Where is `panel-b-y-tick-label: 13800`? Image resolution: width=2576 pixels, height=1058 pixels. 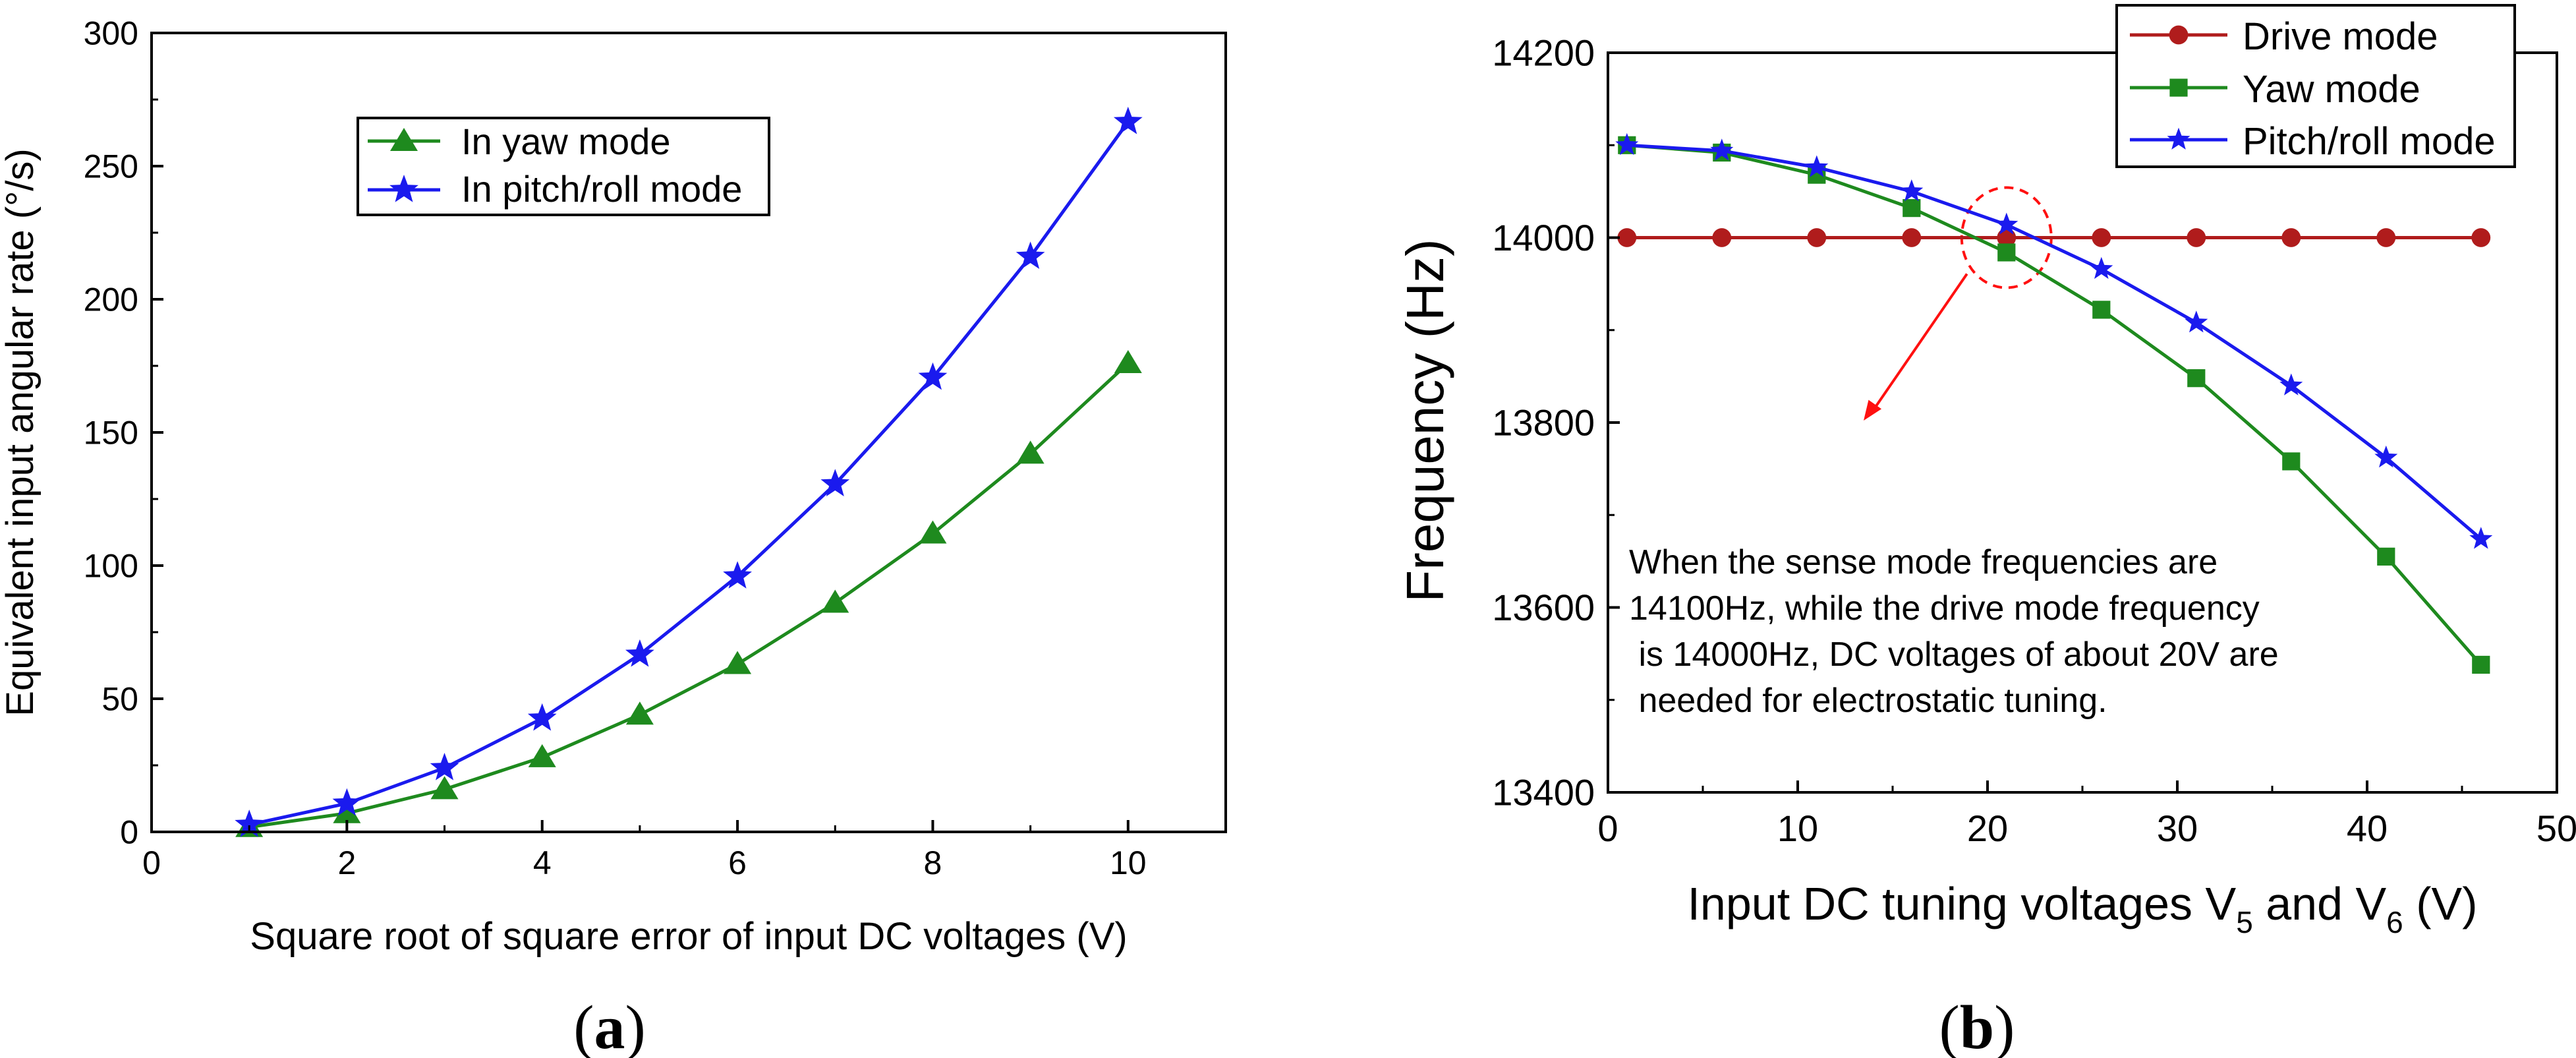 panel-b-y-tick-label: 13800 is located at coordinates (1544, 423).